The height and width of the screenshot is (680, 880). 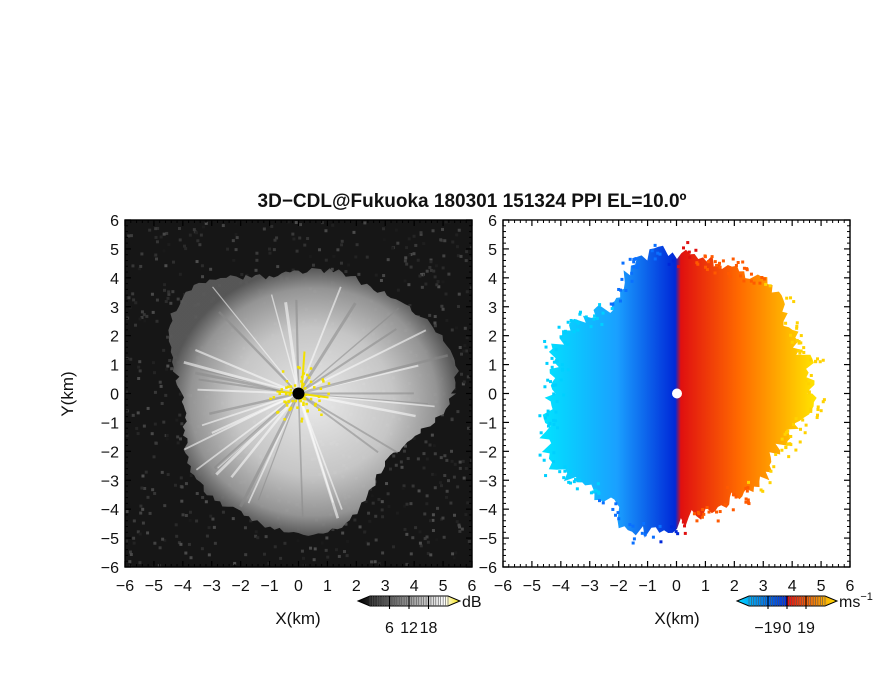 What do you see at coordinates (300, 387) in the screenshot?
I see `high-intensity-spots` at bounding box center [300, 387].